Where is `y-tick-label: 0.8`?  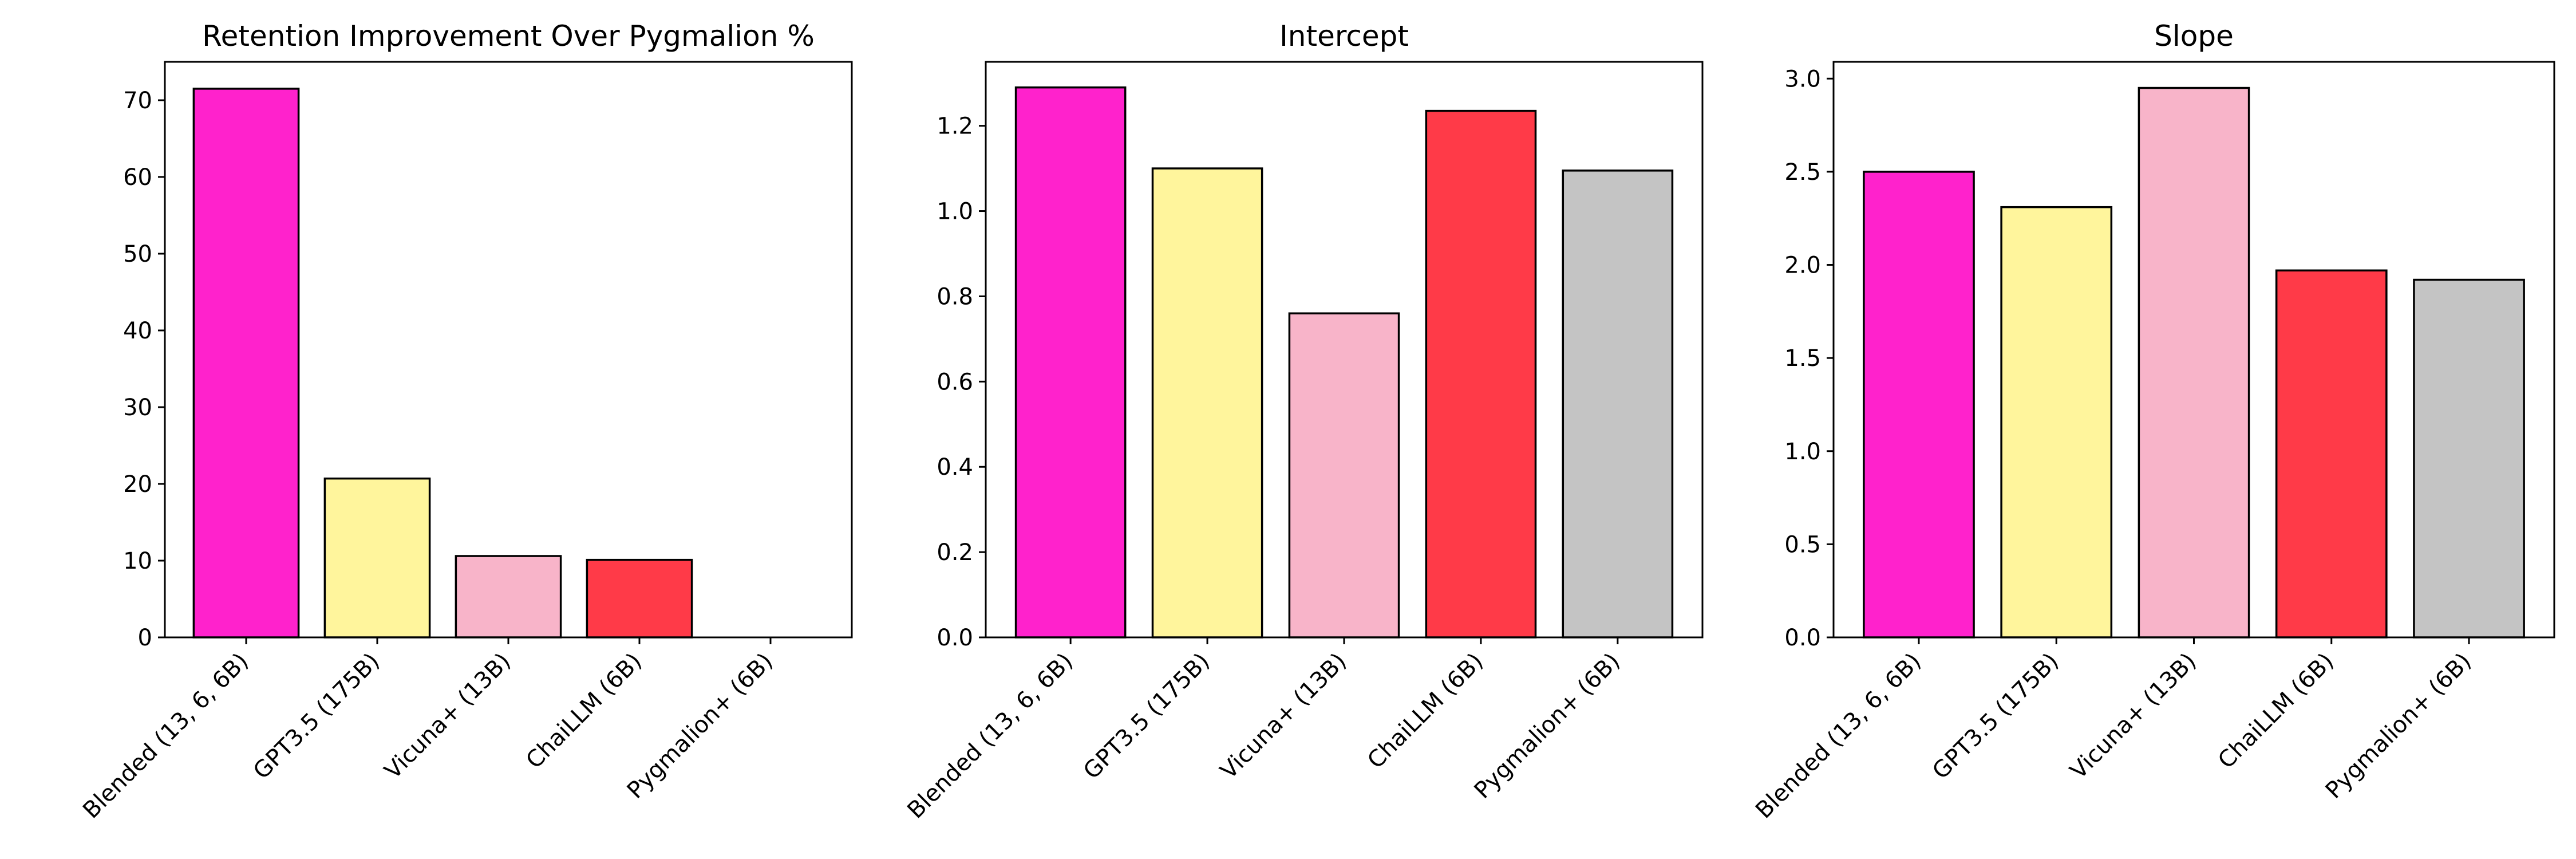 y-tick-label: 0.8 is located at coordinates (955, 296).